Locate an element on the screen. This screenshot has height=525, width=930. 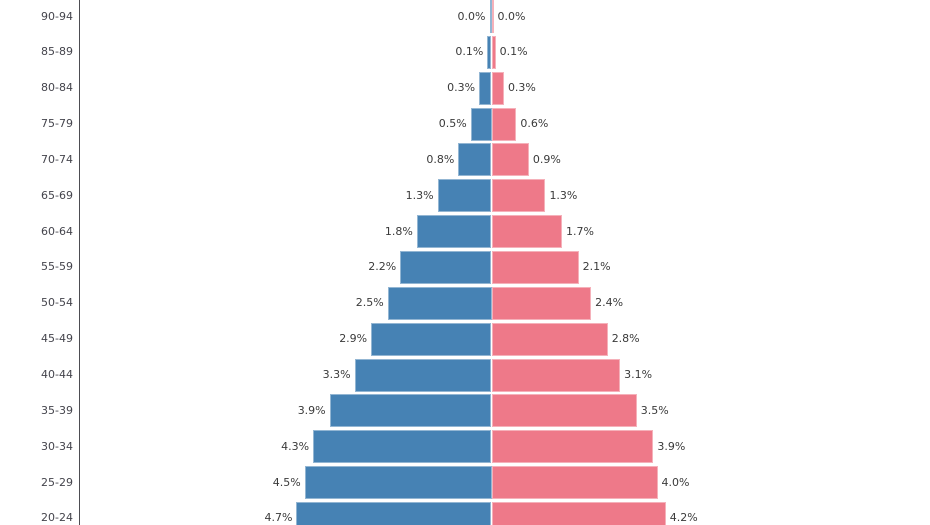
female-data-label: 3.5% is located at coordinates (654, 410).